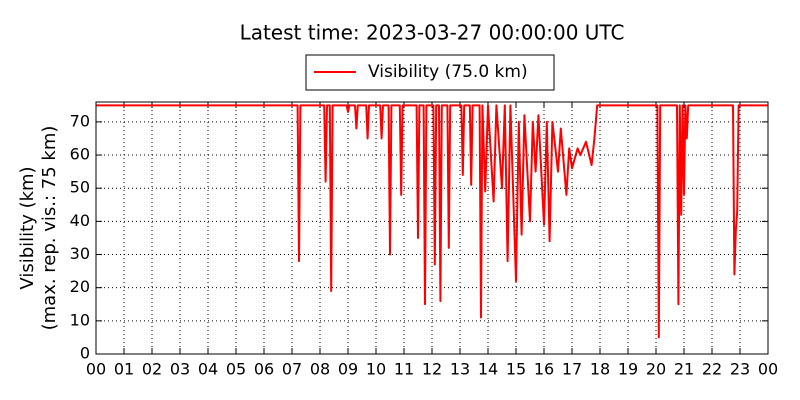 This screenshot has height=400, width=800. Describe the element at coordinates (684, 369) in the screenshot. I see `x-tick-label: 21` at that location.